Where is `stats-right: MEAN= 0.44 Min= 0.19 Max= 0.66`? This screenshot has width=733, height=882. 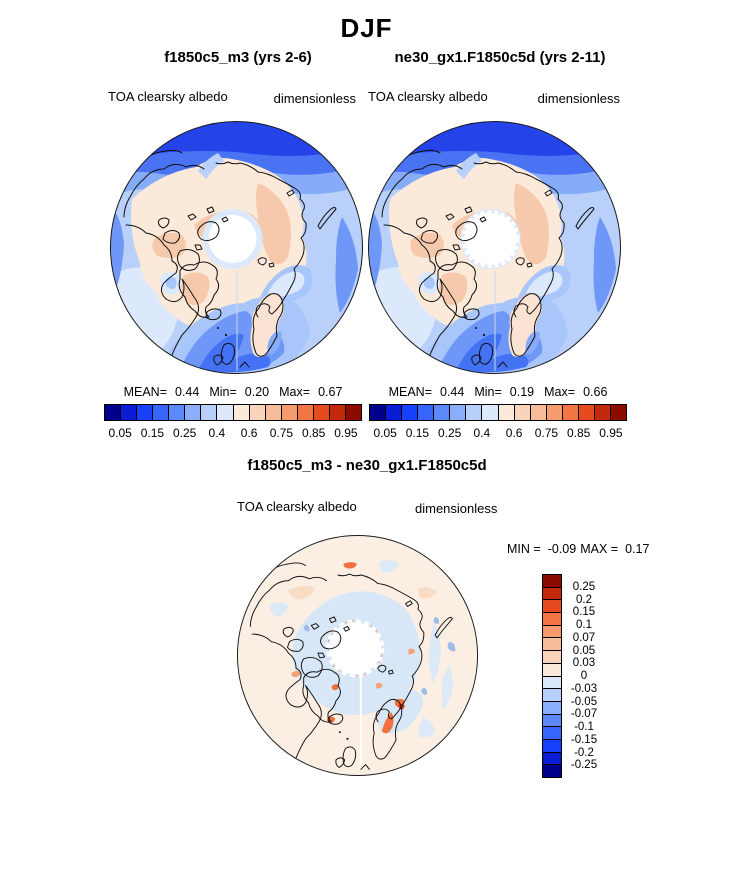 stats-right: MEAN= 0.44 Min= 0.19 Max= 0.66 is located at coordinates (498, 392).